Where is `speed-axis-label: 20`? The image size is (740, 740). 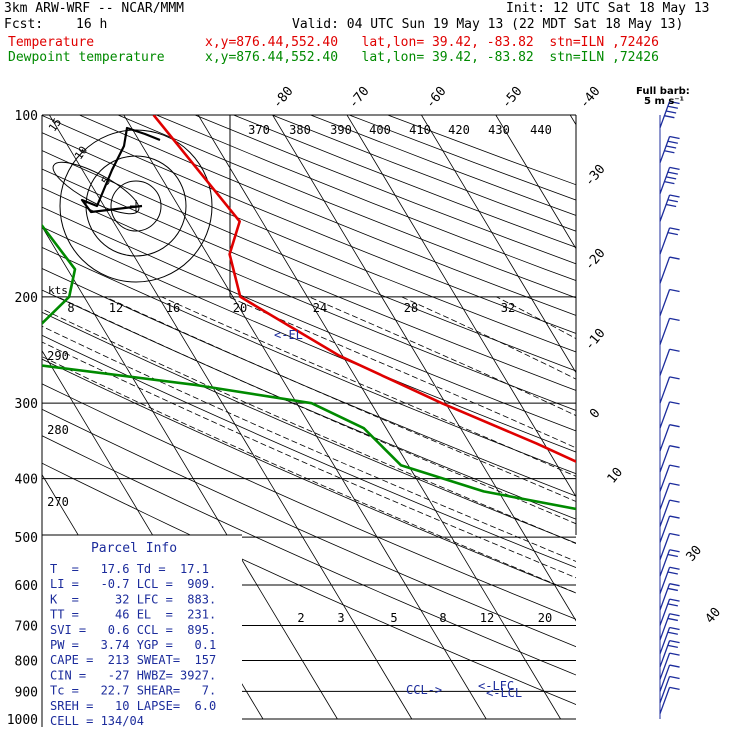 speed-axis-label: 20 is located at coordinates (240, 308).